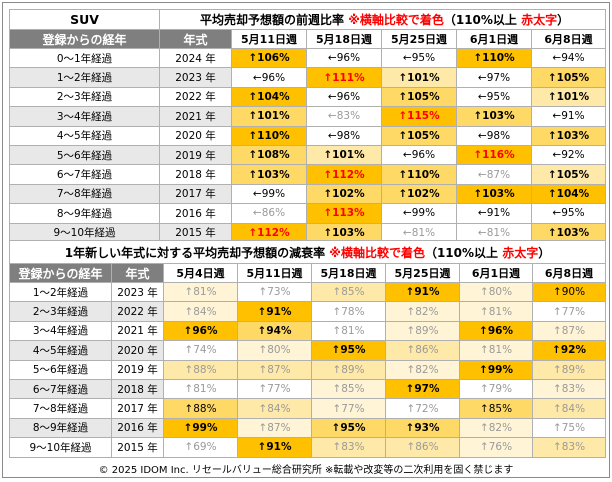 The image size is (612, 482). What do you see at coordinates (60, 331) in the screenshot?
I see `row-label-age: 3～4年経過` at bounding box center [60, 331].